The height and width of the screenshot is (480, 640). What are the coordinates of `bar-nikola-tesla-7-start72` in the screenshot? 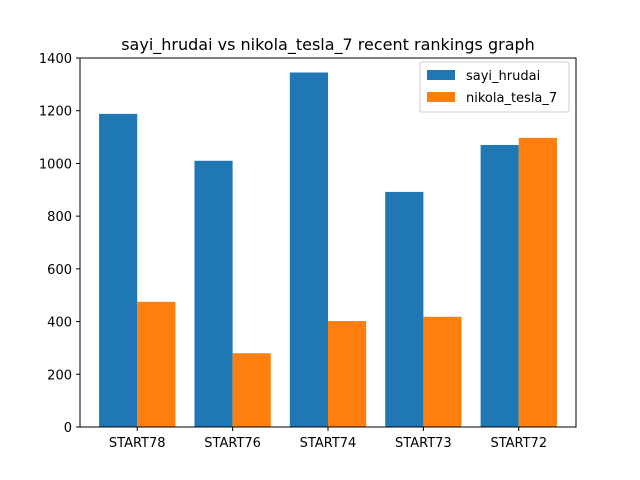 It's located at (537, 282).